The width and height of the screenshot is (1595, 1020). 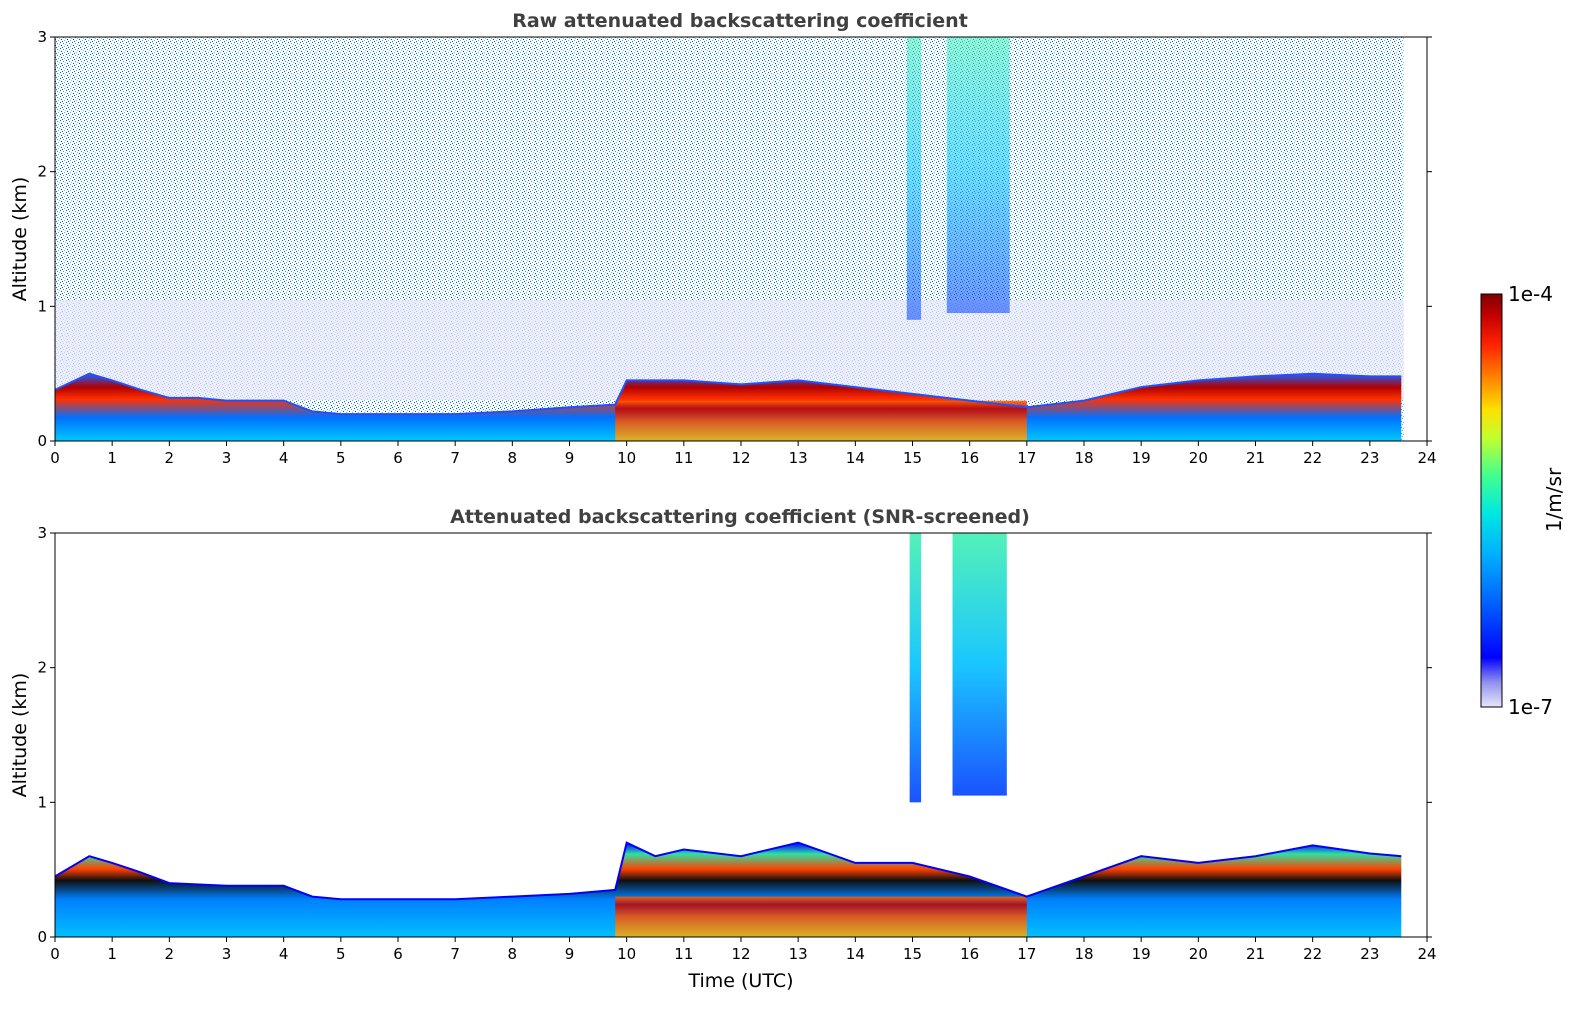 I want to click on colorbar-unit-label: 1/m/sr, so click(x=1554, y=499).